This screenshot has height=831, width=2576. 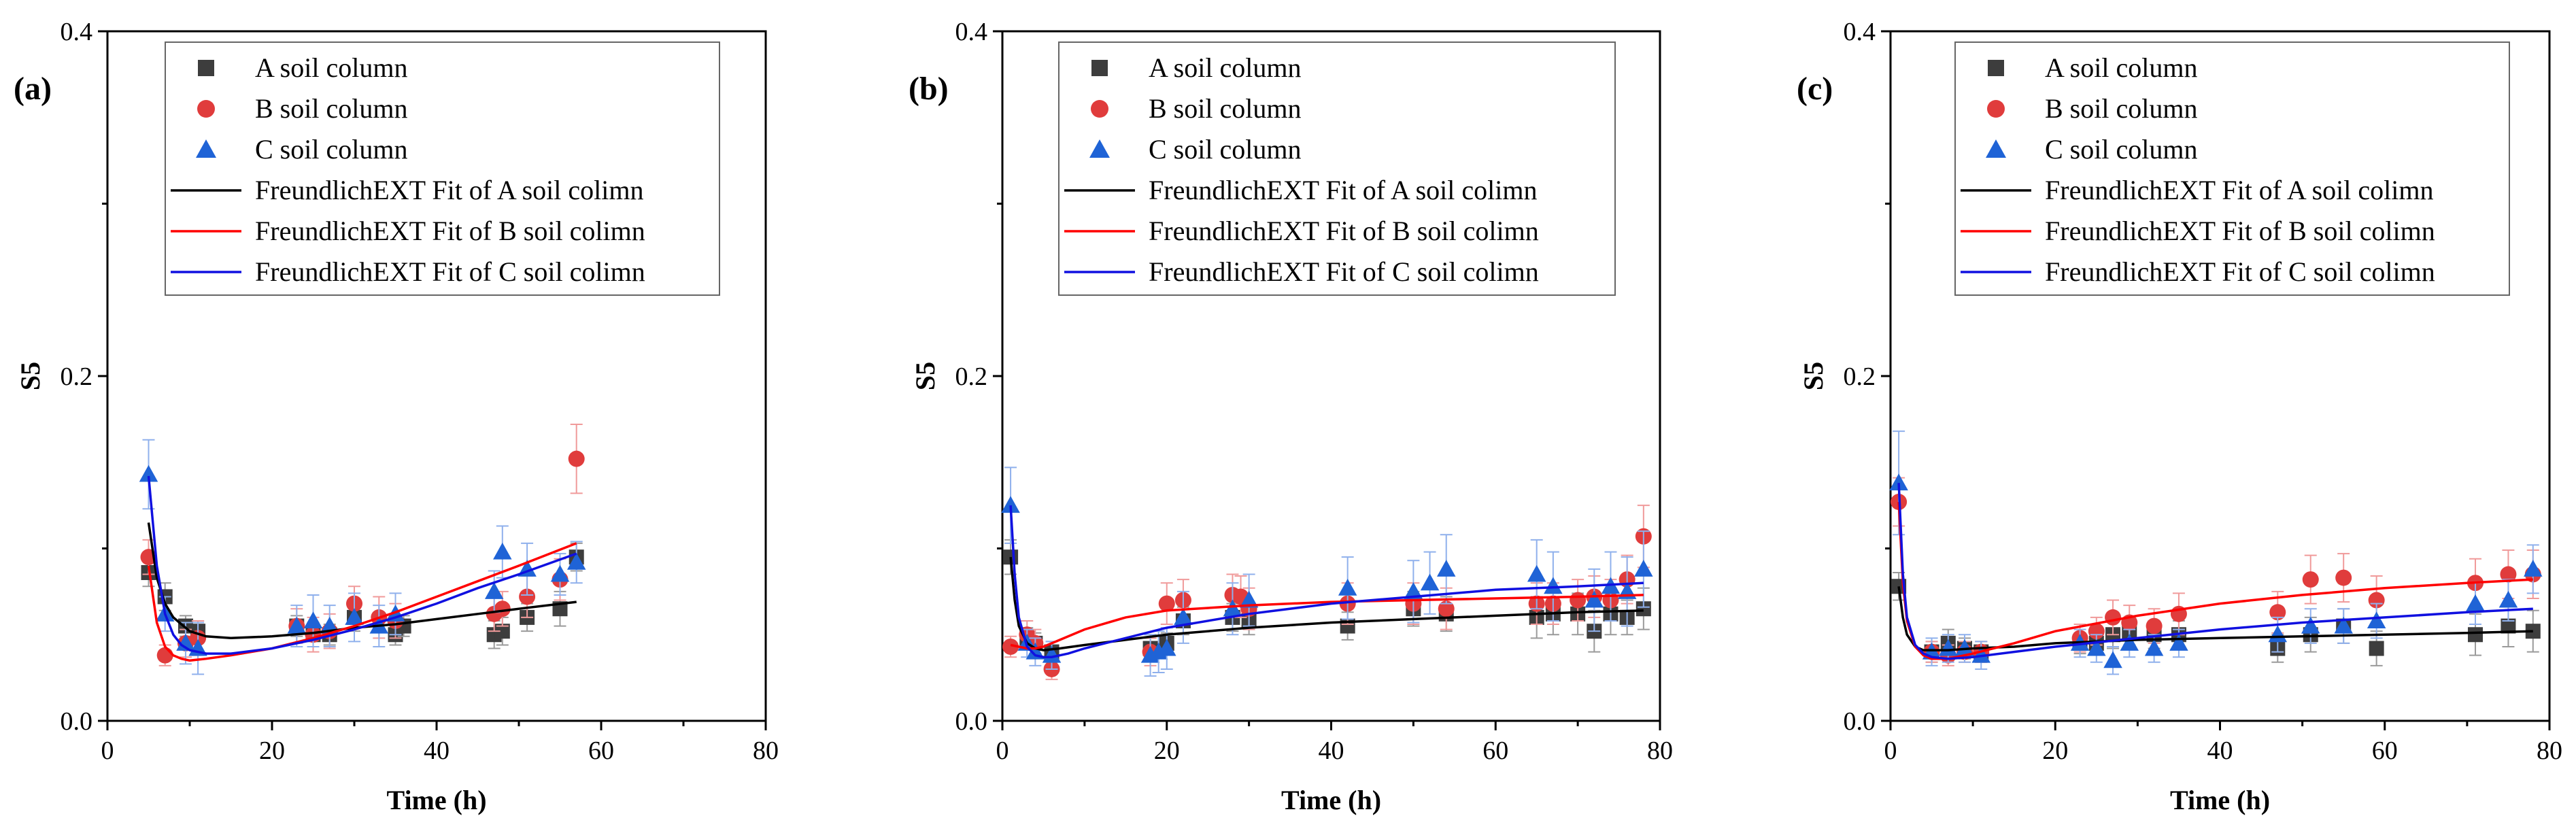 What do you see at coordinates (33, 89) in the screenshot?
I see `panel-label: (a)` at bounding box center [33, 89].